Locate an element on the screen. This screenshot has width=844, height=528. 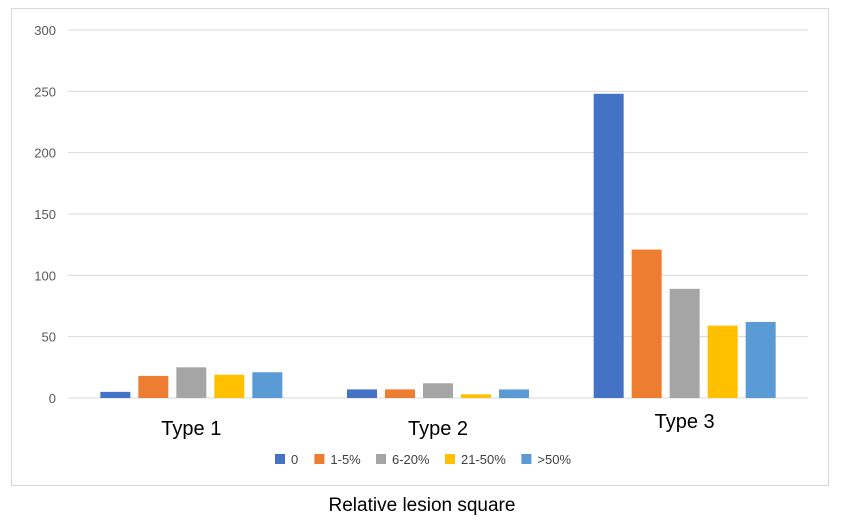
y-tick-label: 100 is located at coordinates (45, 275).